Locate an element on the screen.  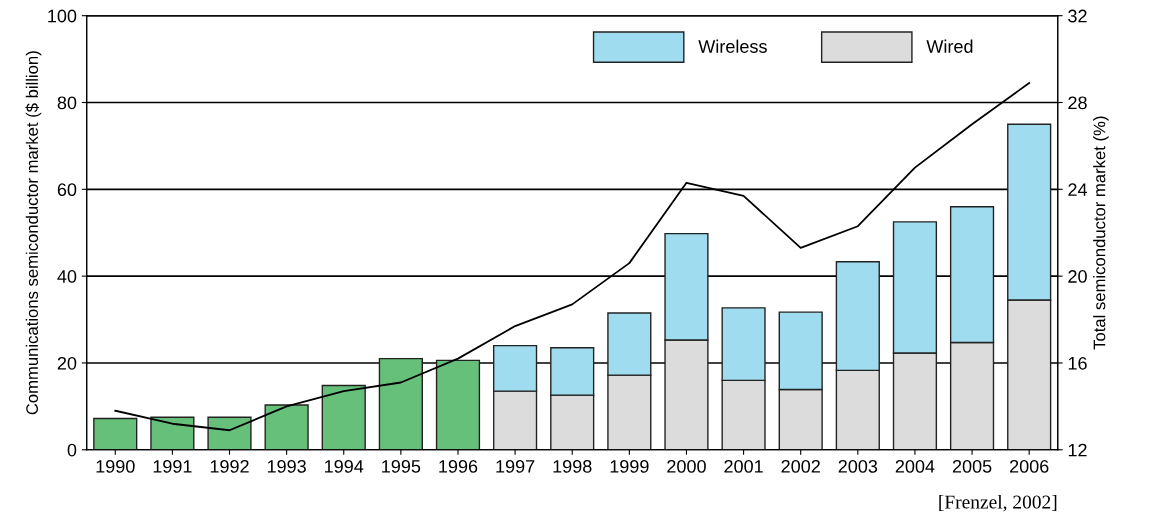
x-tick-label: 1994 is located at coordinates (344, 466).